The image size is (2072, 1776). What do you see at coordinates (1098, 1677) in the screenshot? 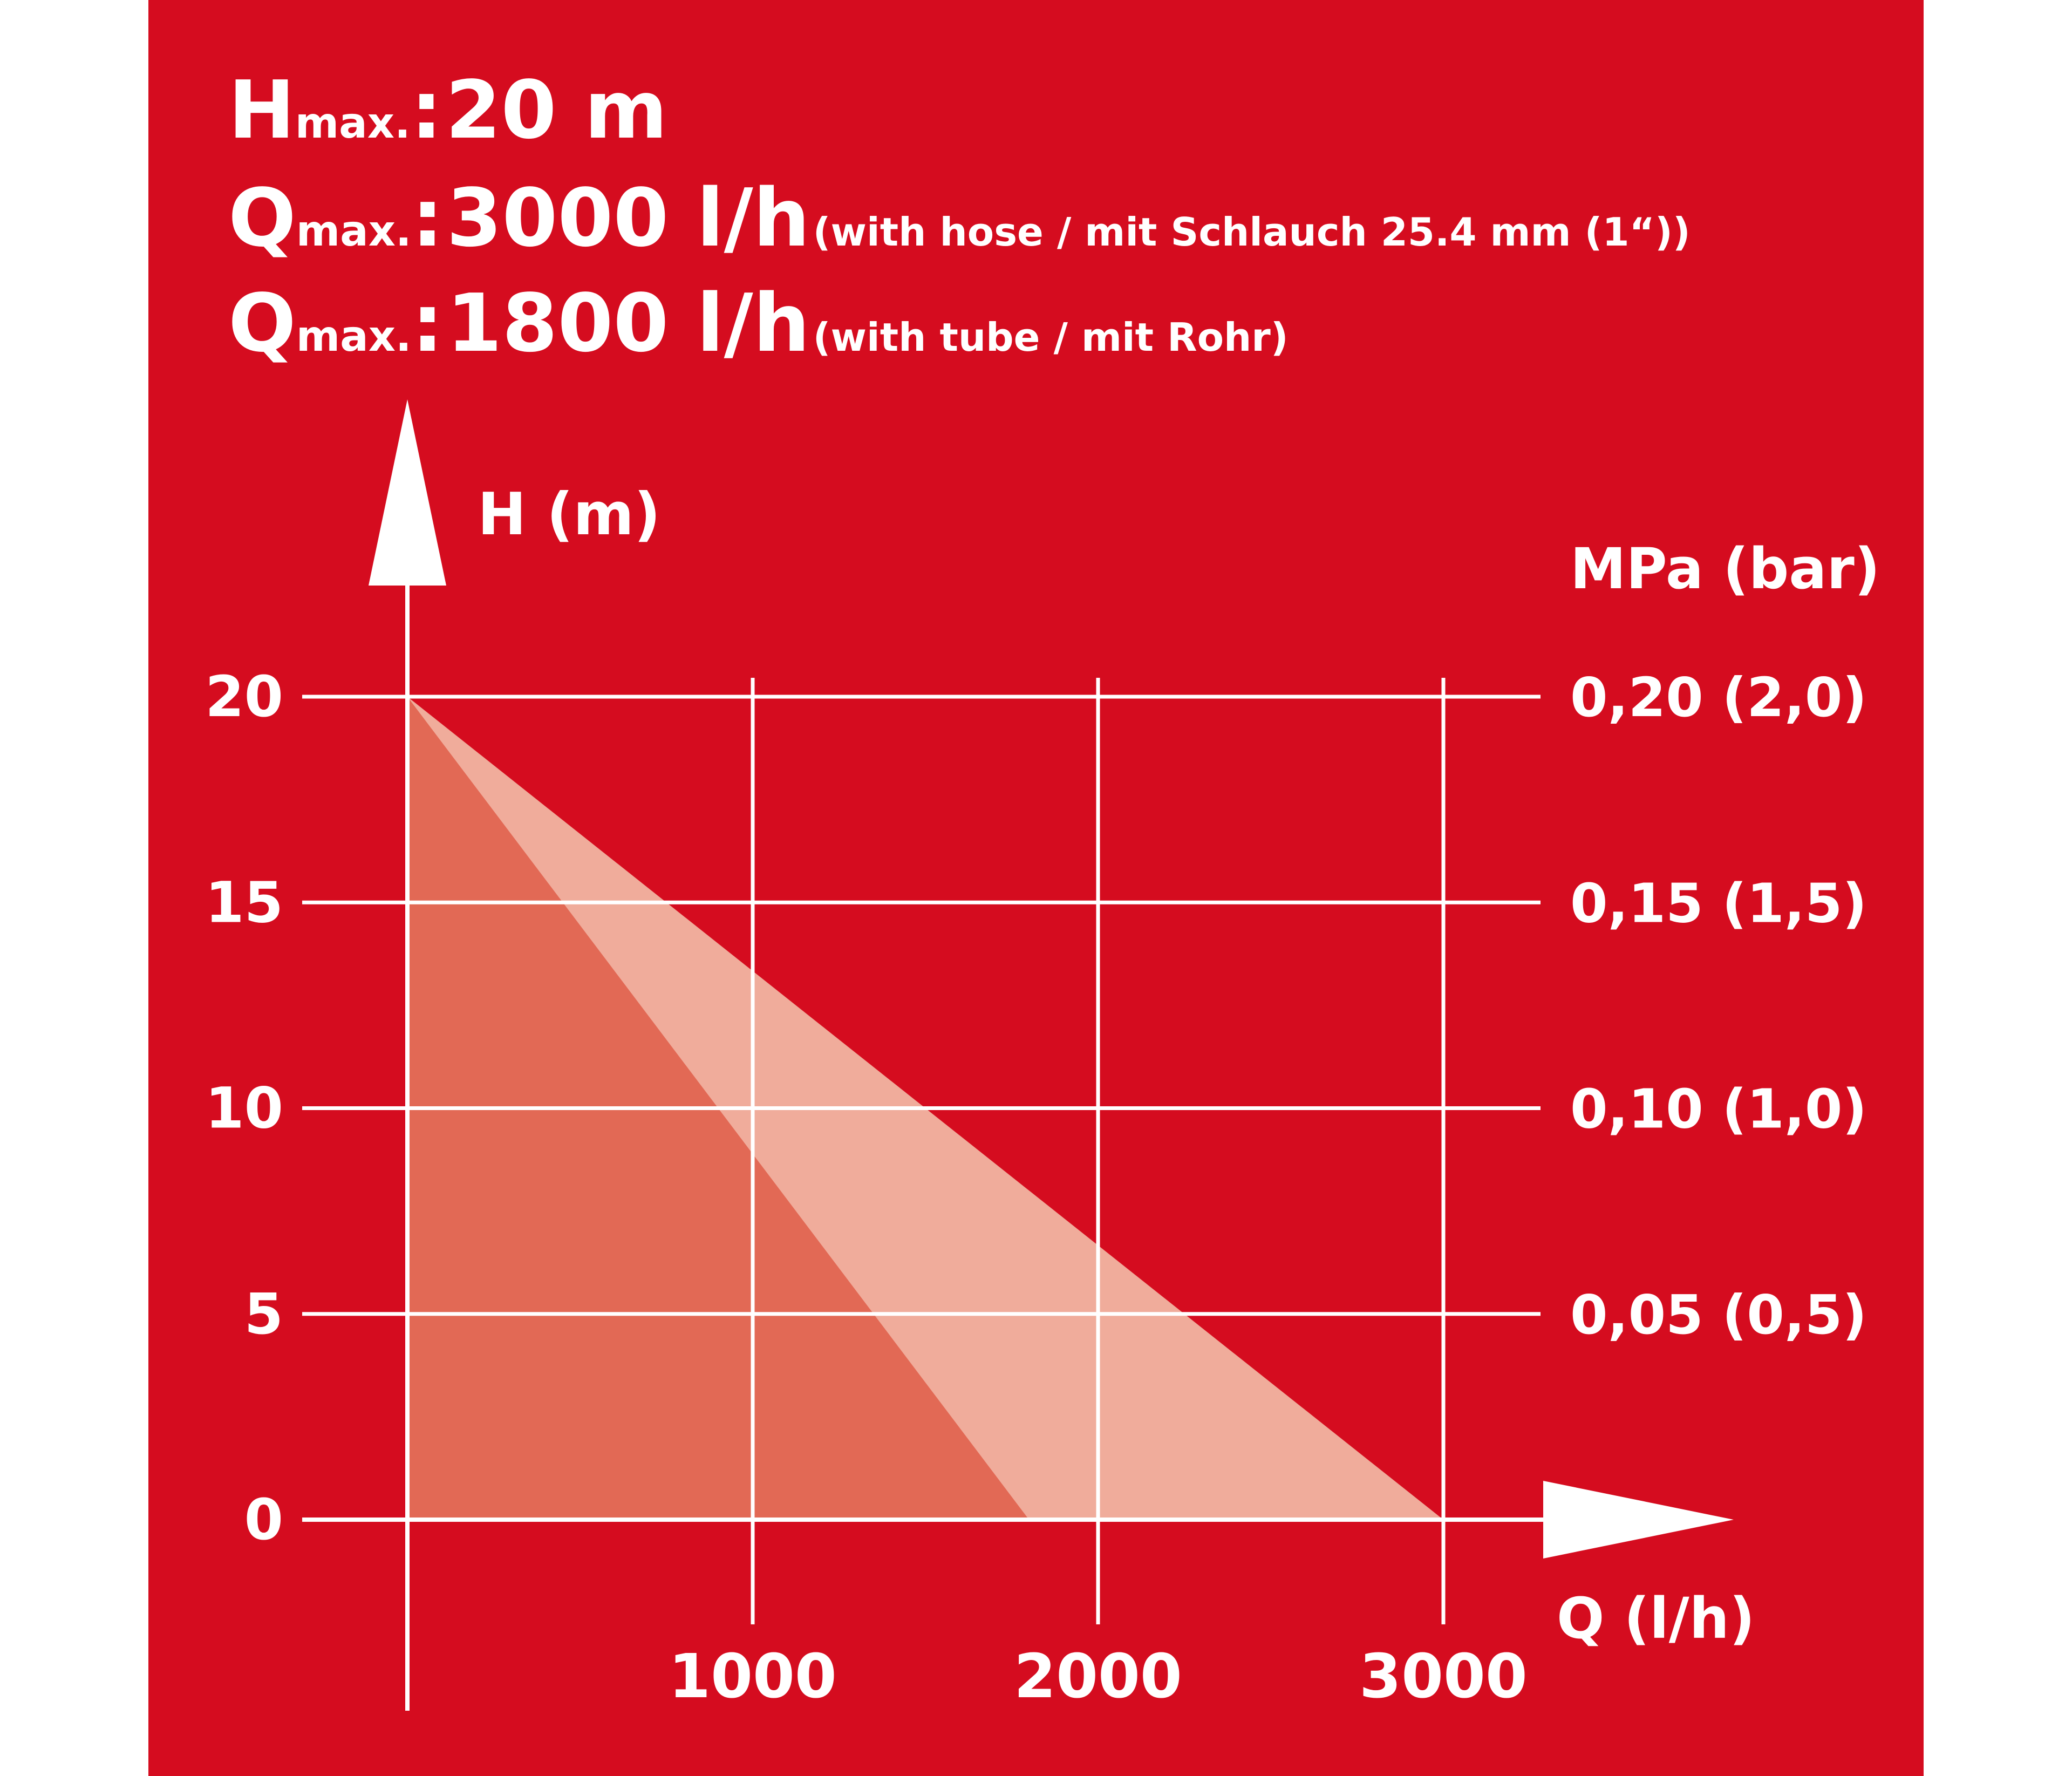
I see `x-tick-label: 2000` at bounding box center [1098, 1677].